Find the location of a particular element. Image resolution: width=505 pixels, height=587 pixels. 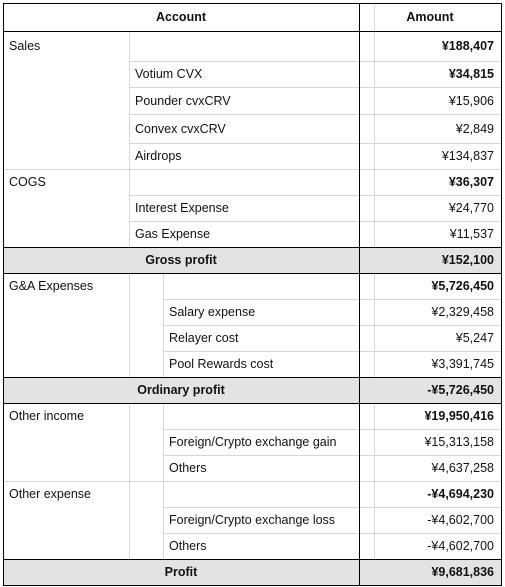

table-row: Others -¥4,602,700 is located at coordinates (252, 546).